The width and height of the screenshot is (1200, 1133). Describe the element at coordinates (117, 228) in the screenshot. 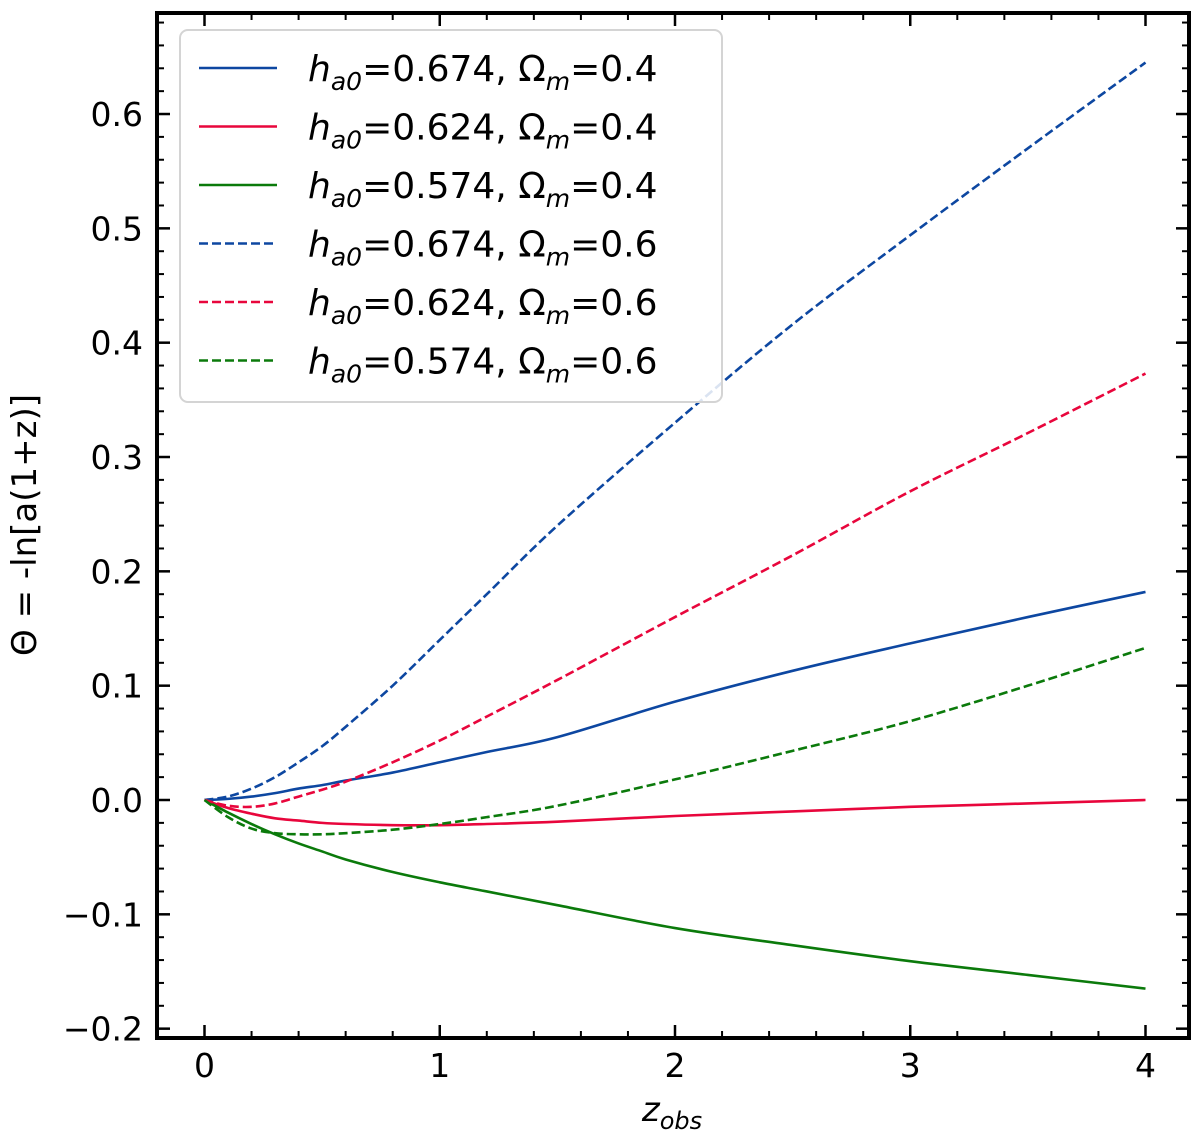

I see `y-tick-label: 0.5` at that location.